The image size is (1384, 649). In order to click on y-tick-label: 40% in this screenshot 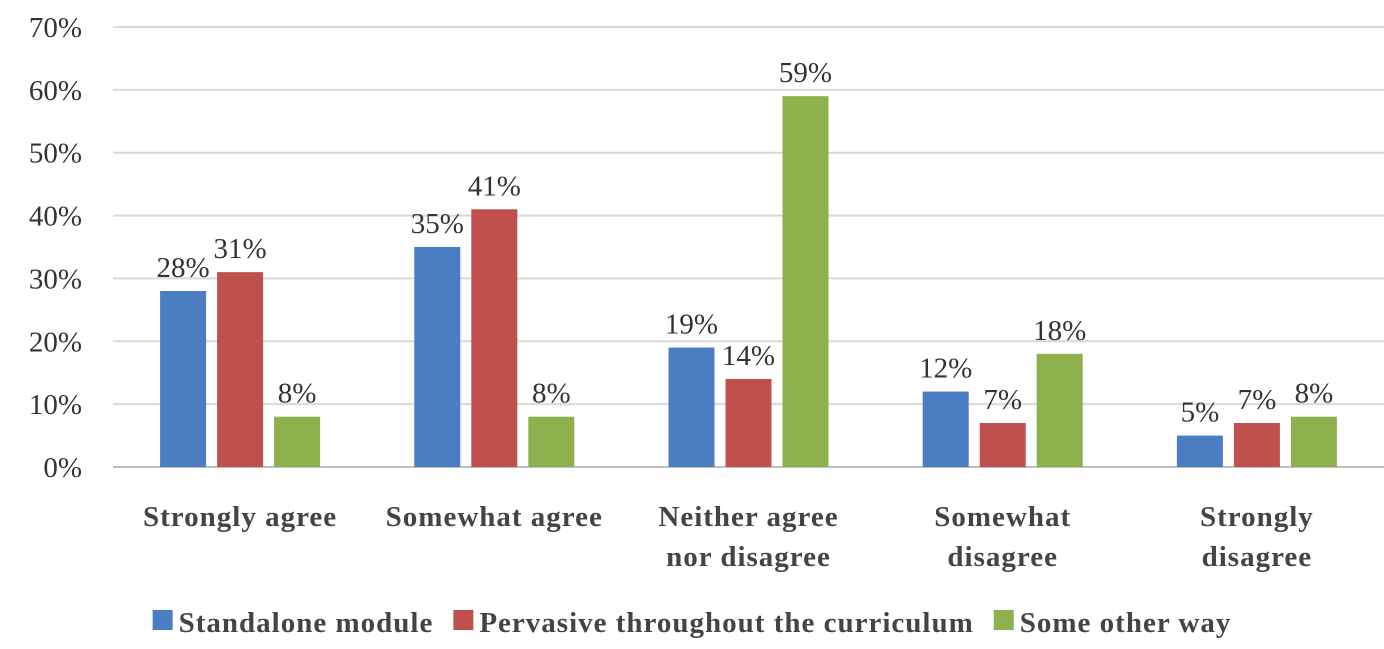, I will do `click(55, 217)`.